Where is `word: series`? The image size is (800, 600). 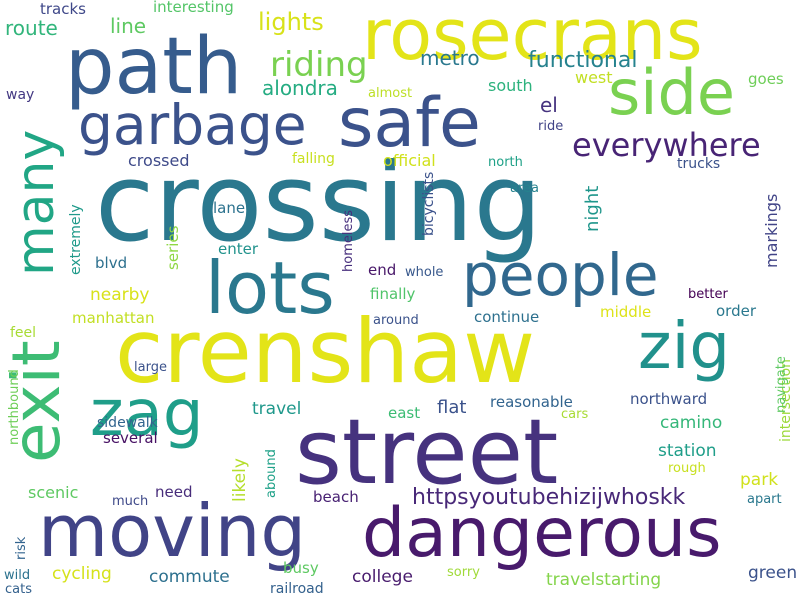
word: series is located at coordinates (173, 247).